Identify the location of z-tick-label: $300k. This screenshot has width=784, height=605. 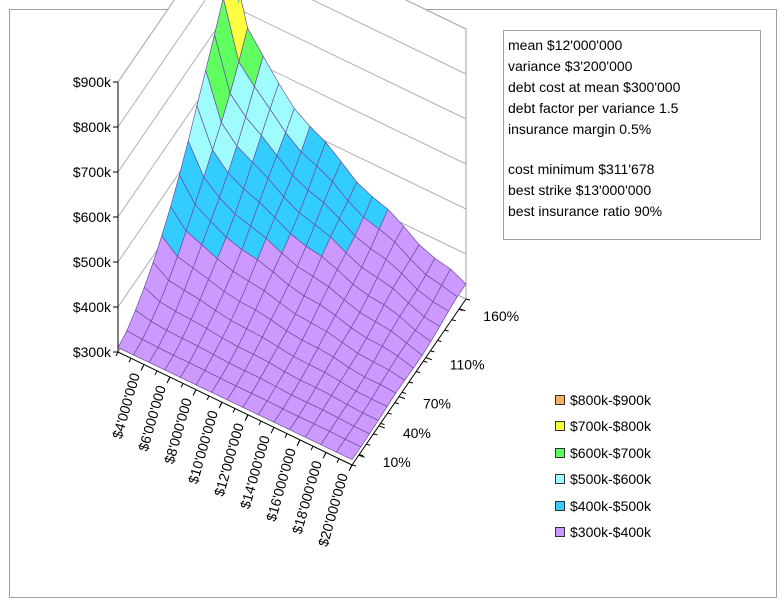
(92, 352).